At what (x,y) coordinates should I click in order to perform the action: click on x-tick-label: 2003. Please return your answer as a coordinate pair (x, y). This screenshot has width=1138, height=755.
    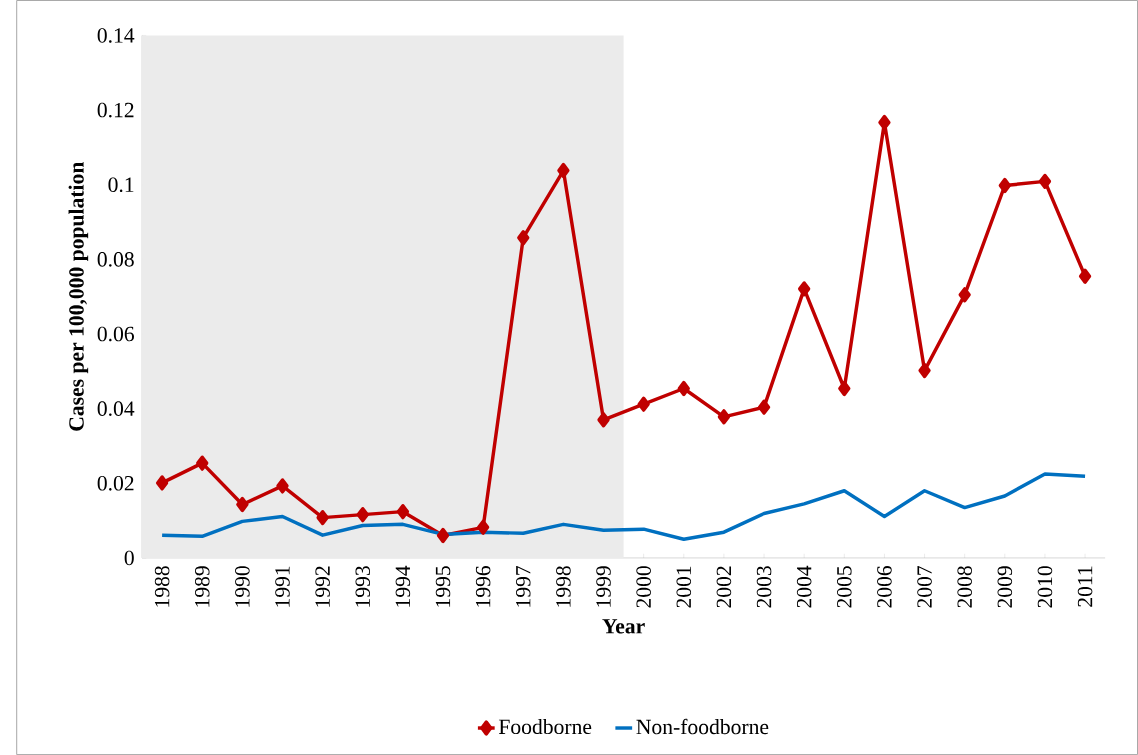
    Looking at the image, I should click on (764, 587).